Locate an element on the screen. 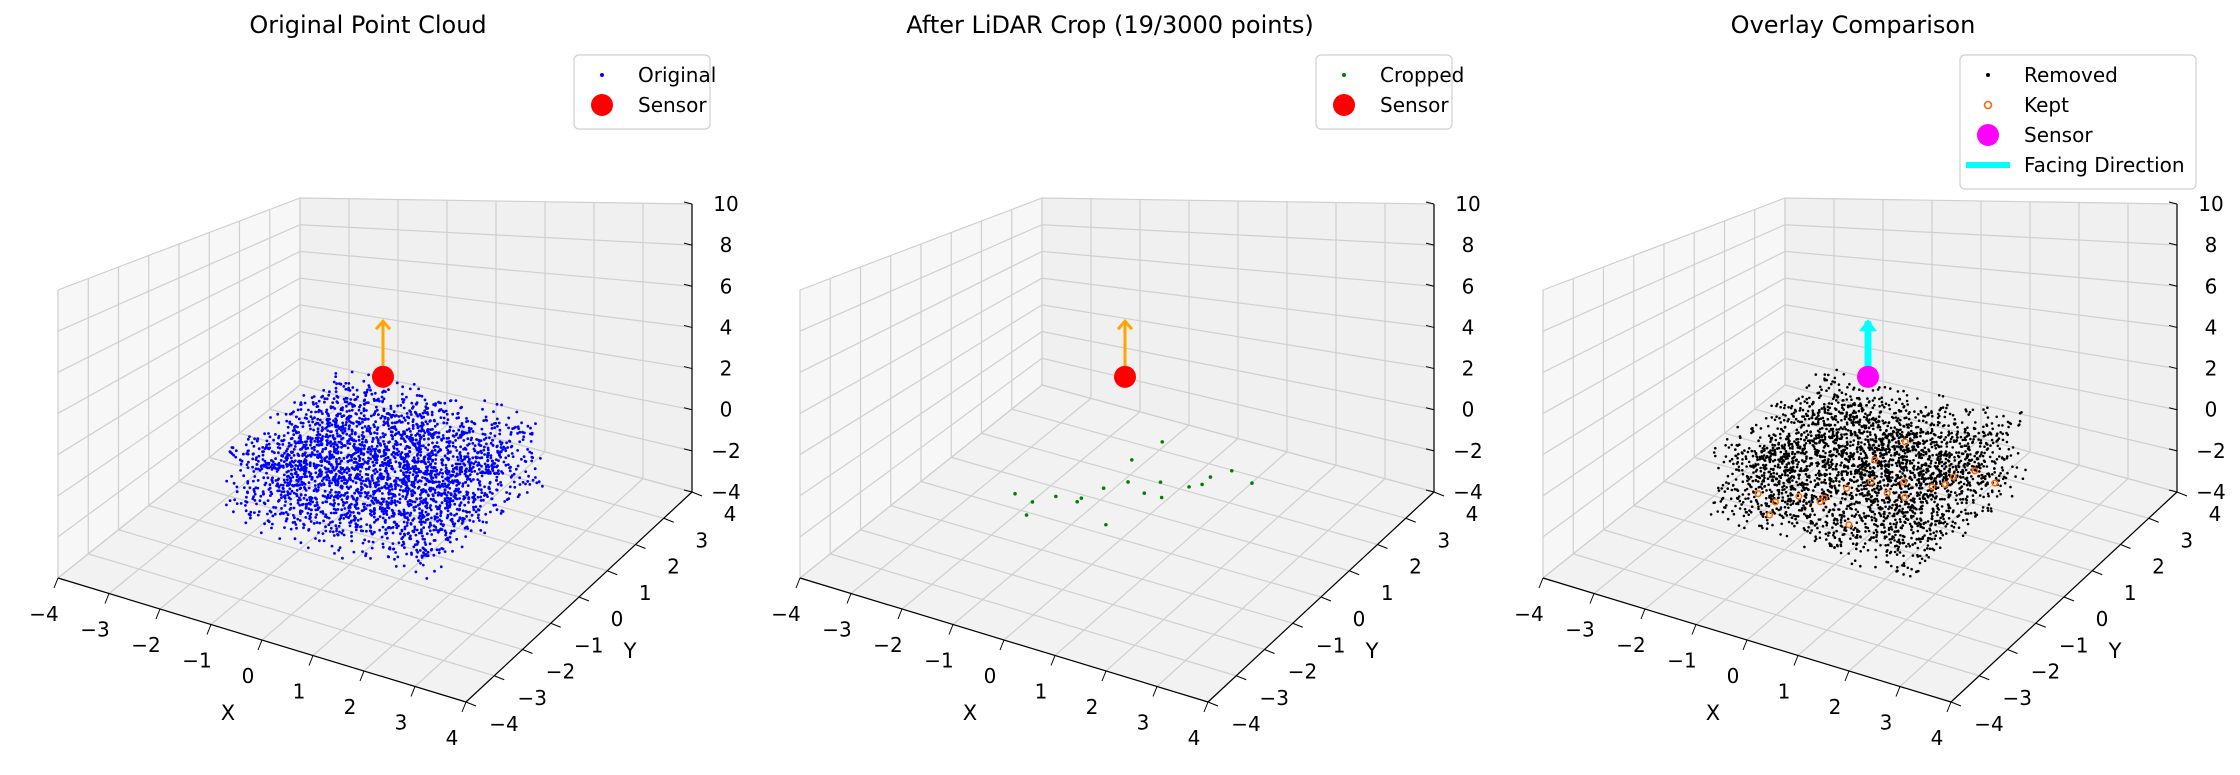 This screenshot has width=2240, height=775. x-tick-label: 4 is located at coordinates (1194, 738).